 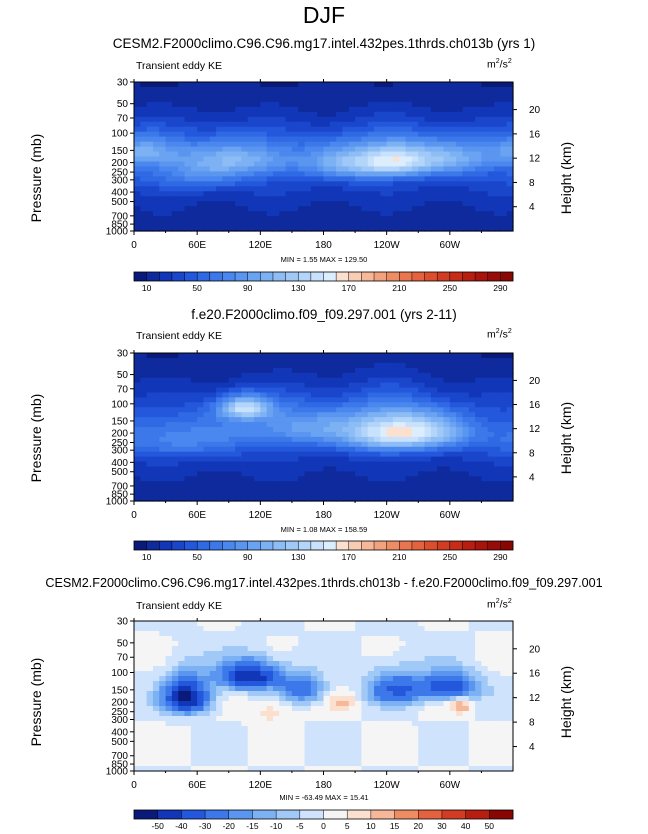 What do you see at coordinates (179, 336) in the screenshot?
I see `panel-2-variable-label: Transient eddy KE` at bounding box center [179, 336].